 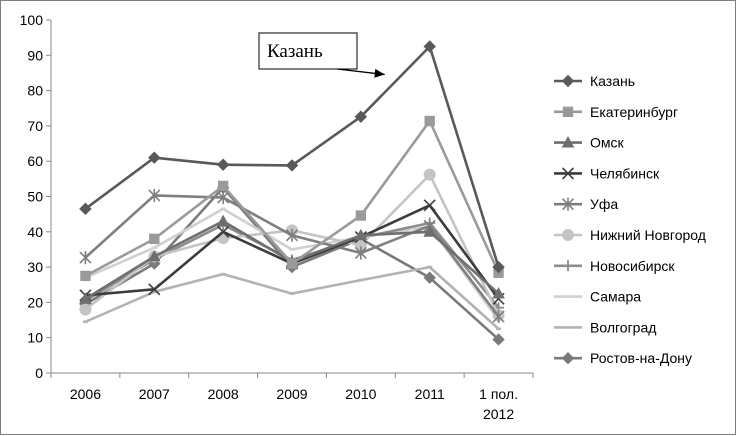 I want to click on legend-entry-3: Омск, so click(x=589, y=143).